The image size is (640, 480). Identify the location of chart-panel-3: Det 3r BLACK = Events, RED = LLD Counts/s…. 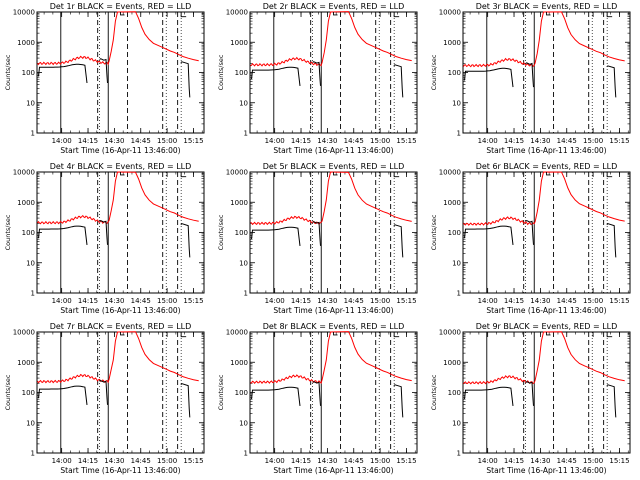
(530, 78).